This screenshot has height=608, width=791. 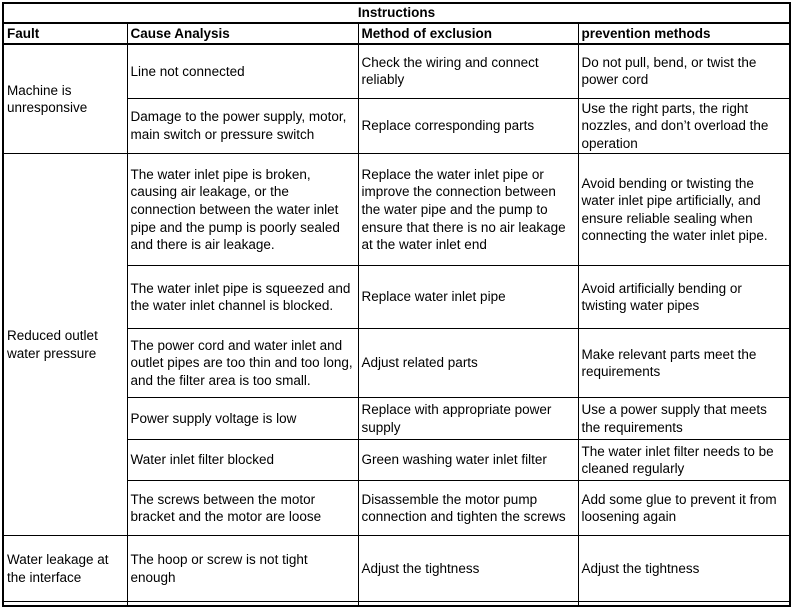 What do you see at coordinates (468, 460) in the screenshot?
I see `method-cell: Green washing water inlet filter` at bounding box center [468, 460].